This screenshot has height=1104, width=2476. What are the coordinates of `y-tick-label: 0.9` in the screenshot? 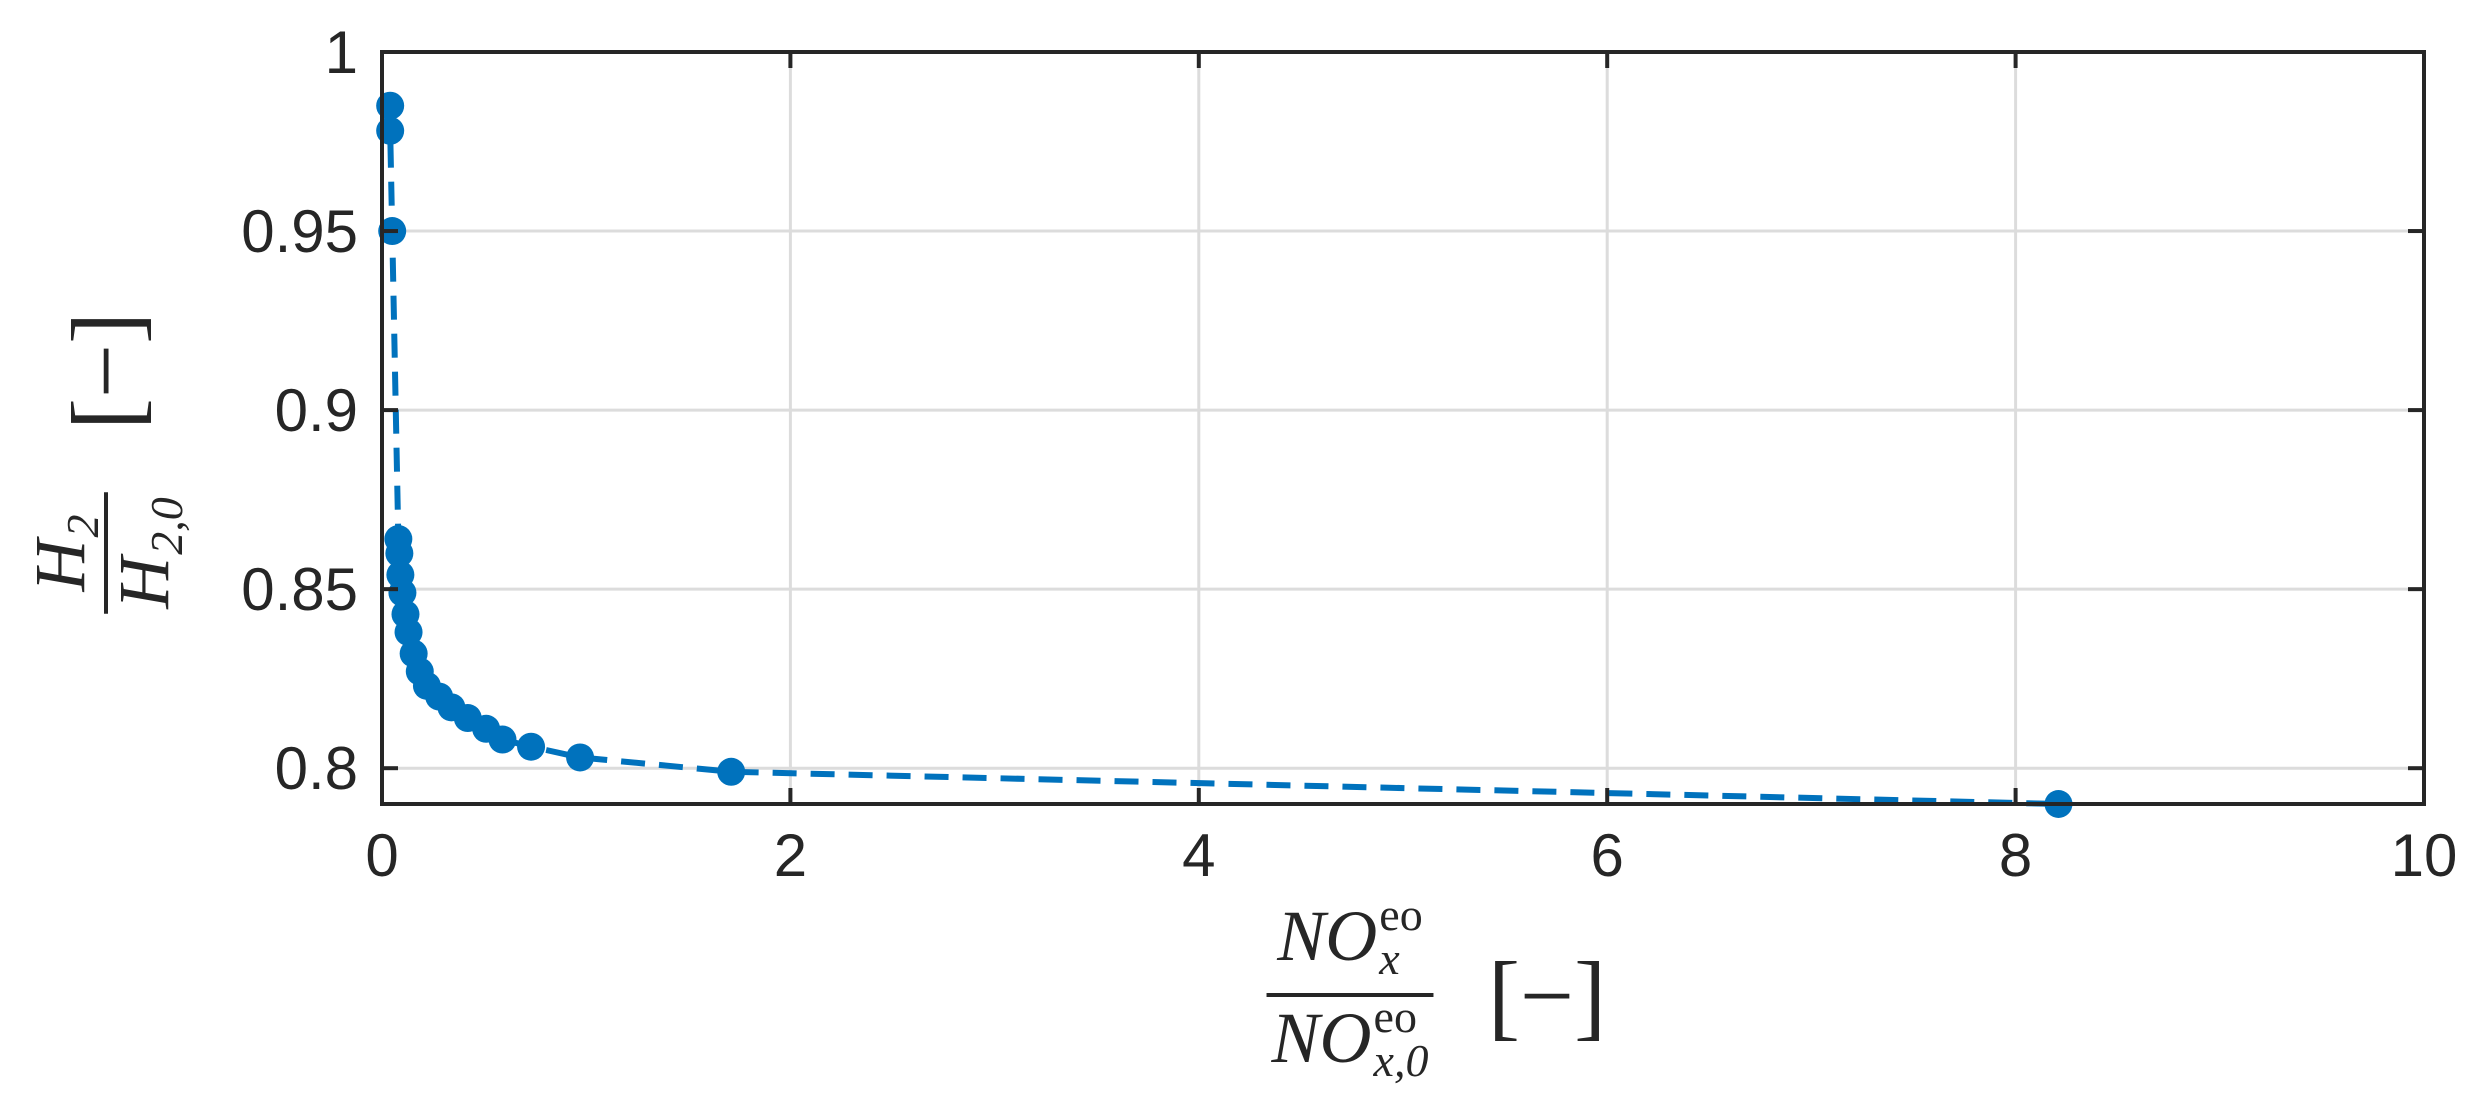 It's located at (316, 410).